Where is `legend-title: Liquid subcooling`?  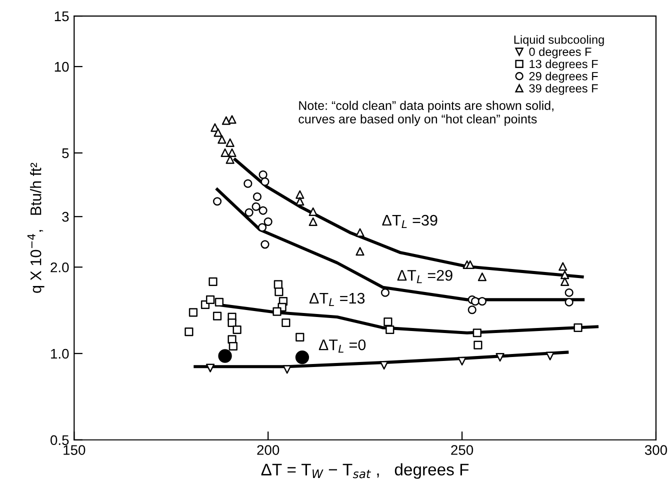
legend-title: Liquid subcooling is located at coordinates (559, 40).